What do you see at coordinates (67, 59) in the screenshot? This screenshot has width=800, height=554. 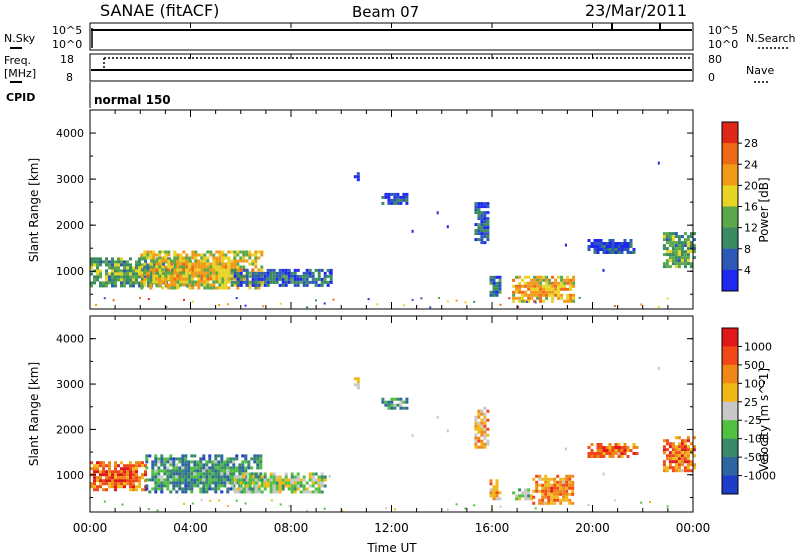 I see `freq-tick-top: 18` at bounding box center [67, 59].